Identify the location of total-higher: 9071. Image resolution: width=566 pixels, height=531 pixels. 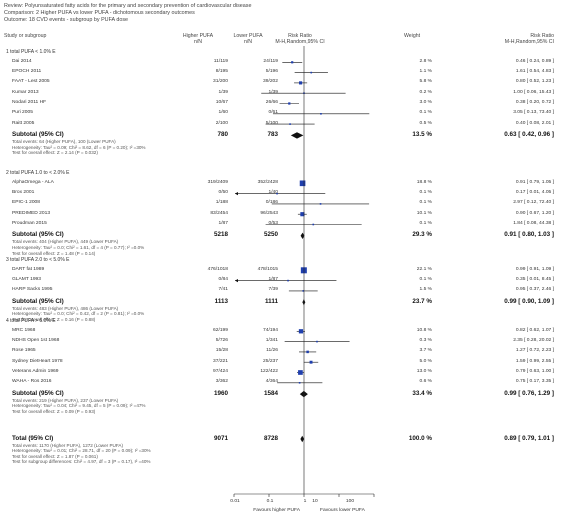
(220, 438).